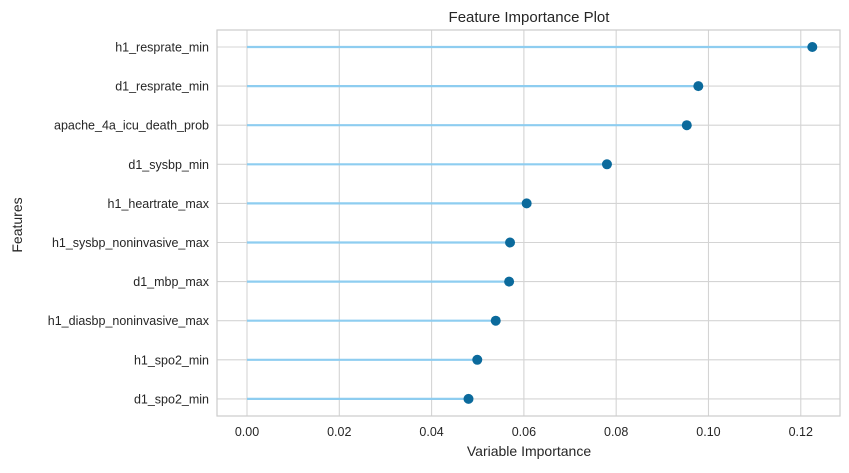 The image size is (849, 473). I want to click on y-tick-label: h1_diasbp_noninvasive_max, so click(129, 321).